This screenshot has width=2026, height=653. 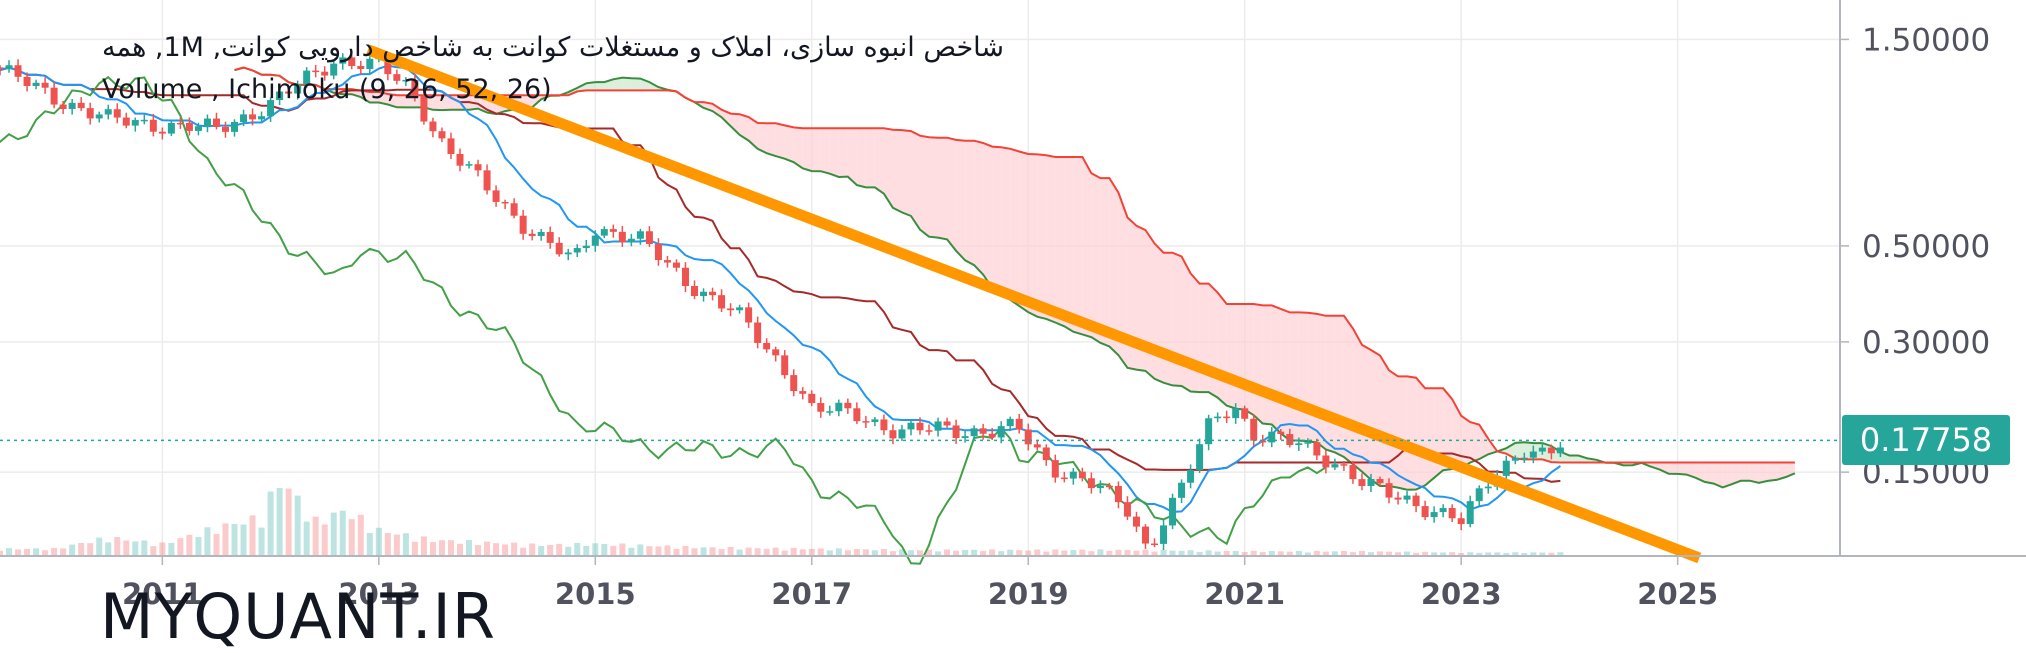 I want to click on time-tick-label: 2025, so click(x=1677, y=594).